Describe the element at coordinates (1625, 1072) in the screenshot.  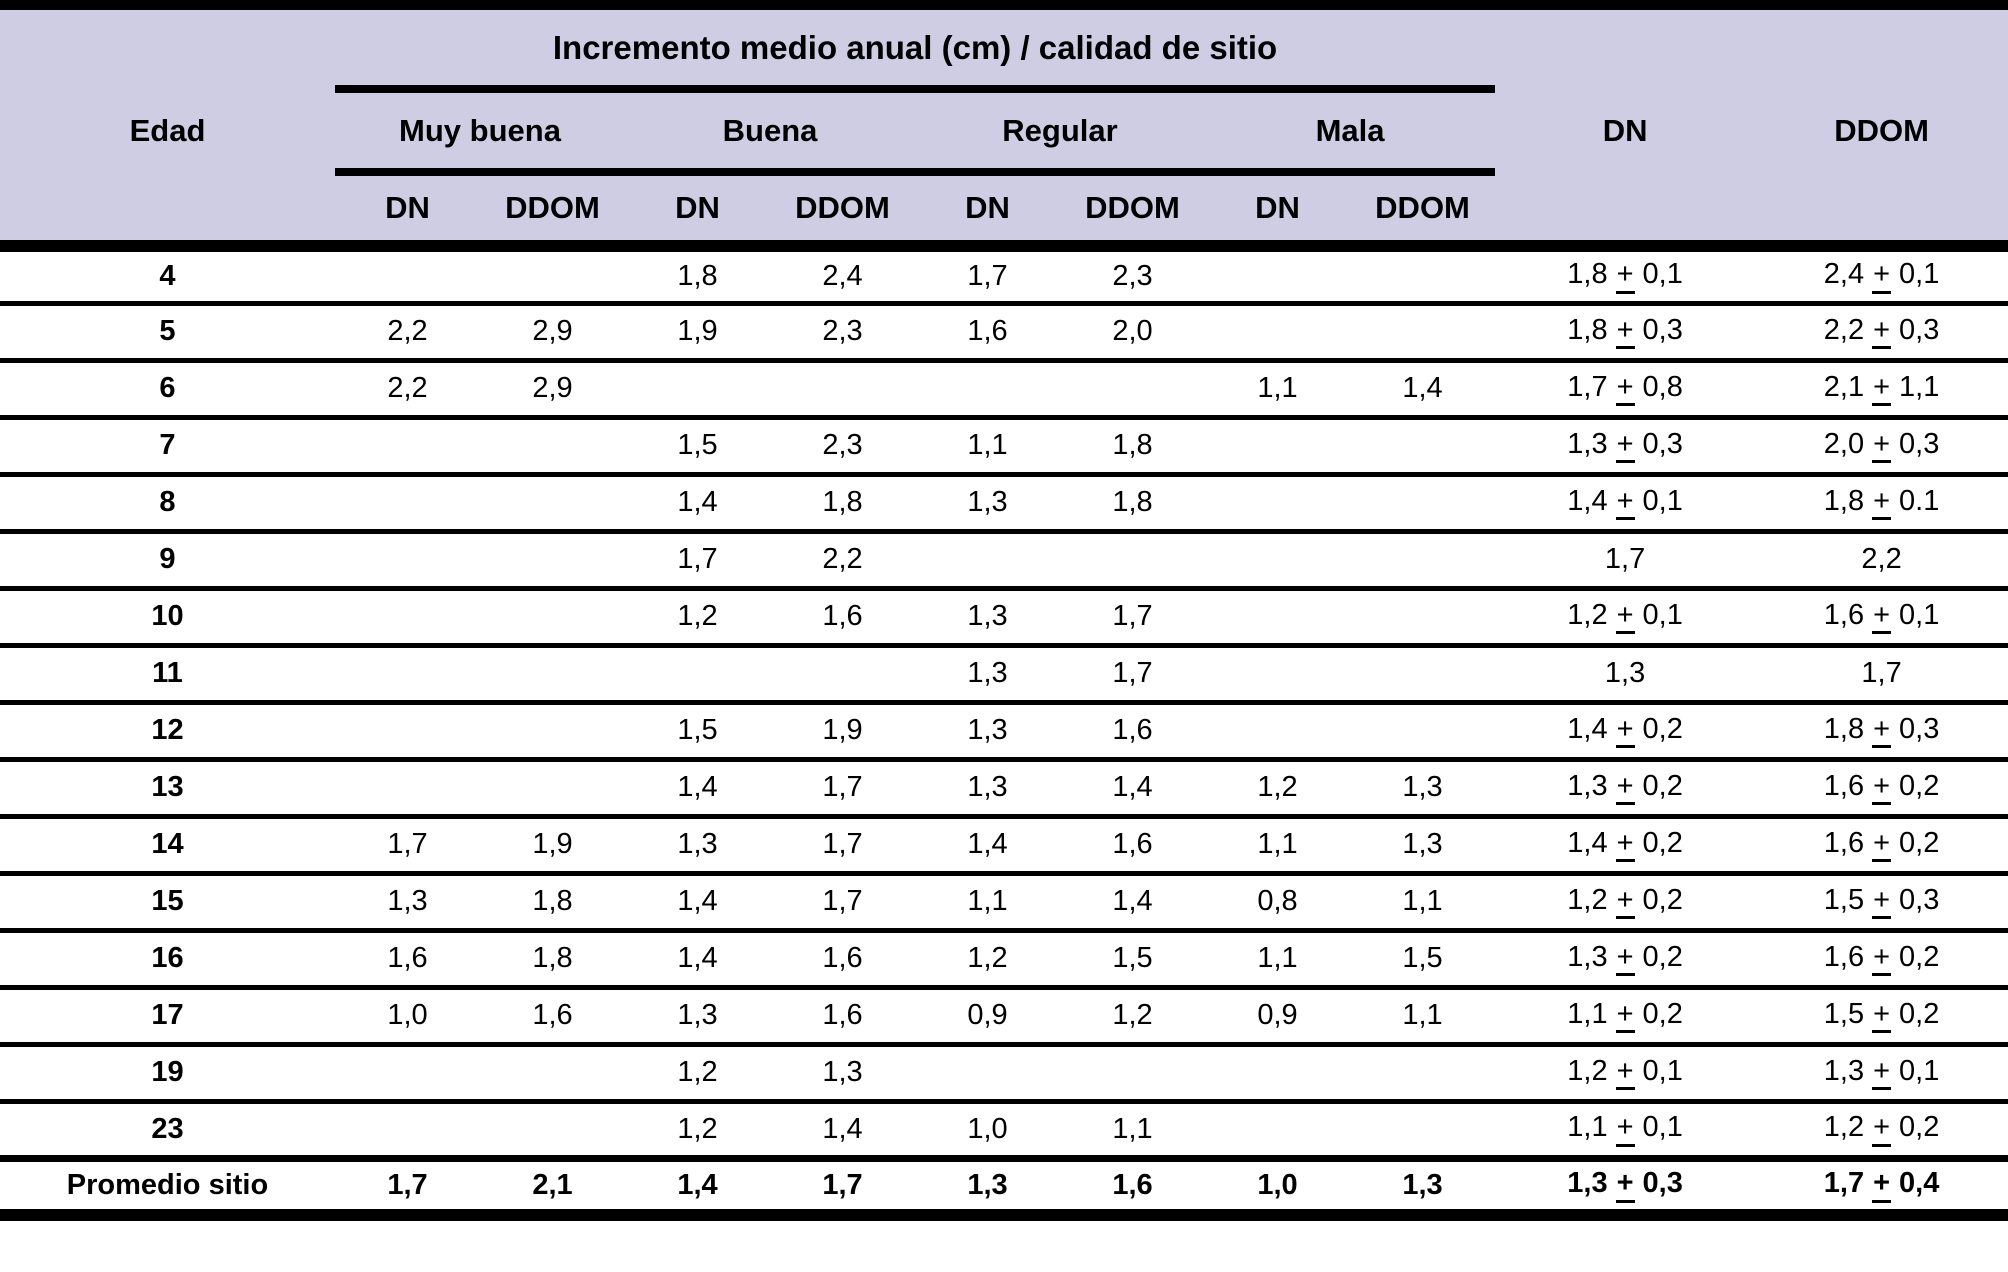
I see `dn-mean-cell: 1,2 +0,1` at that location.